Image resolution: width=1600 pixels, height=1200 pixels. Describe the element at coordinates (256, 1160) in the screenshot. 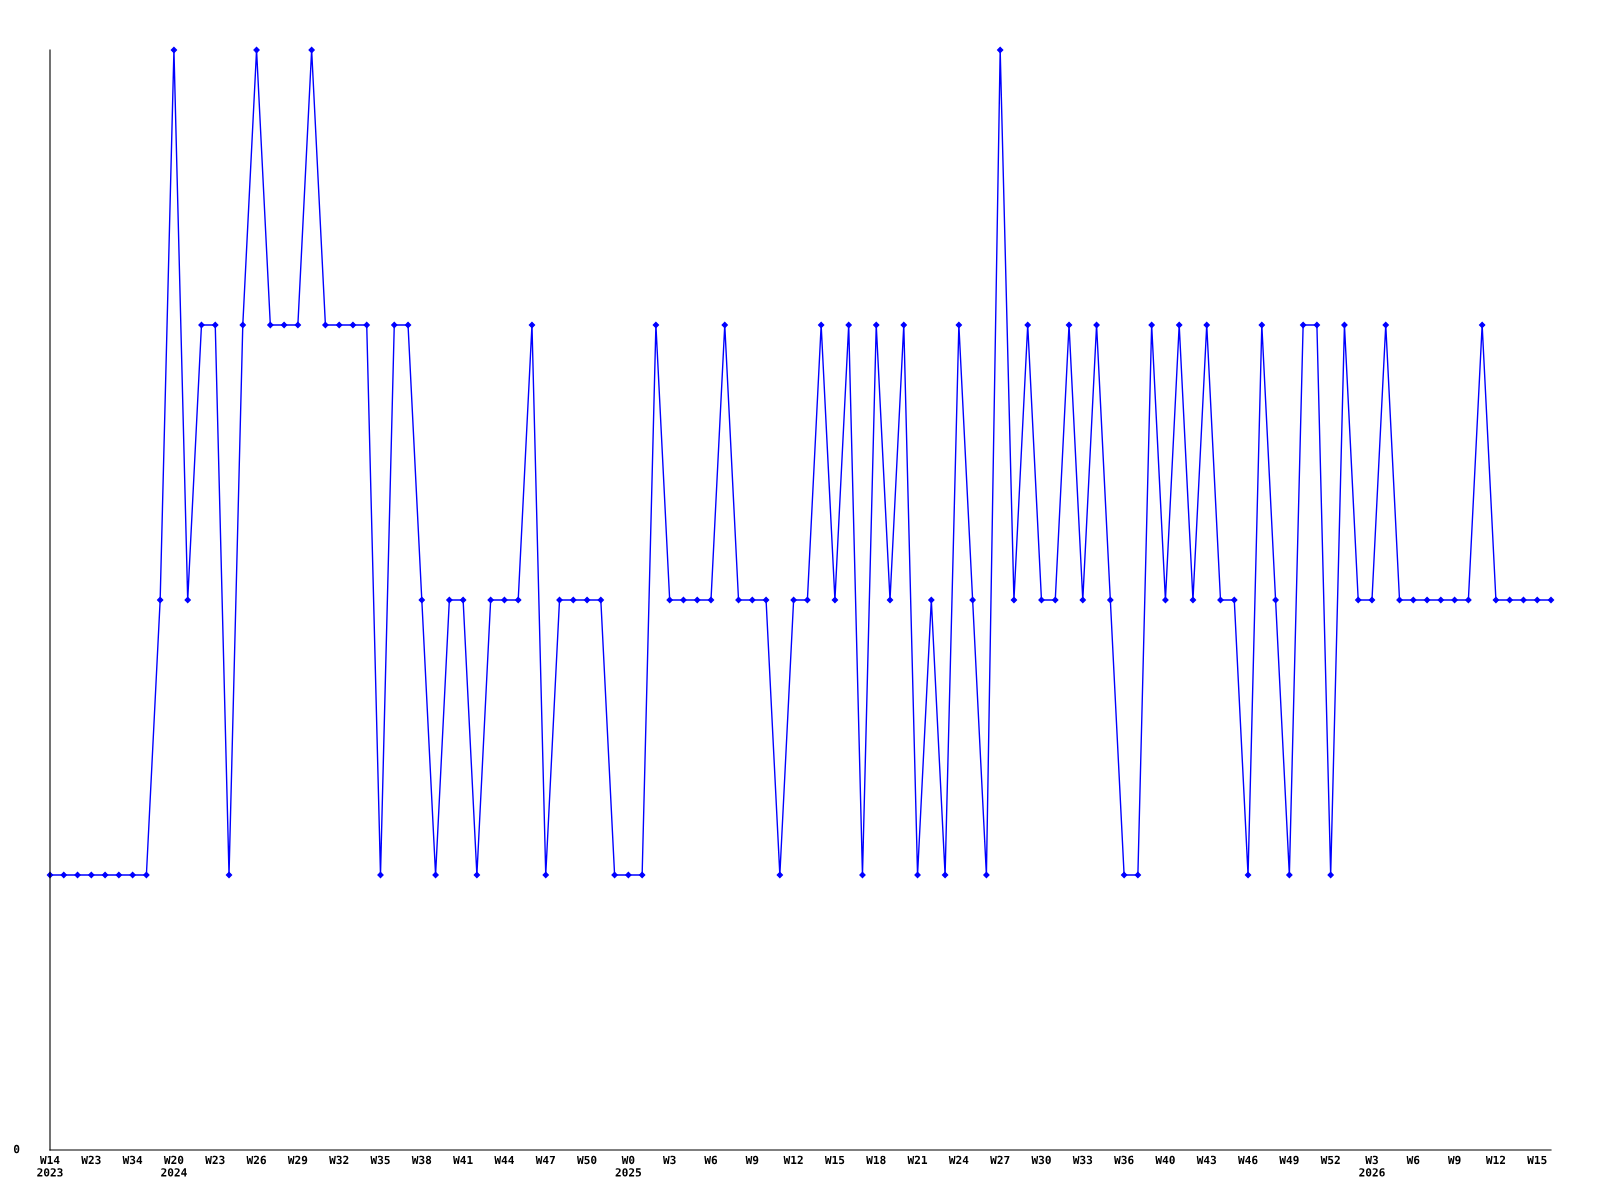

I see `x-tick-label: W26` at that location.